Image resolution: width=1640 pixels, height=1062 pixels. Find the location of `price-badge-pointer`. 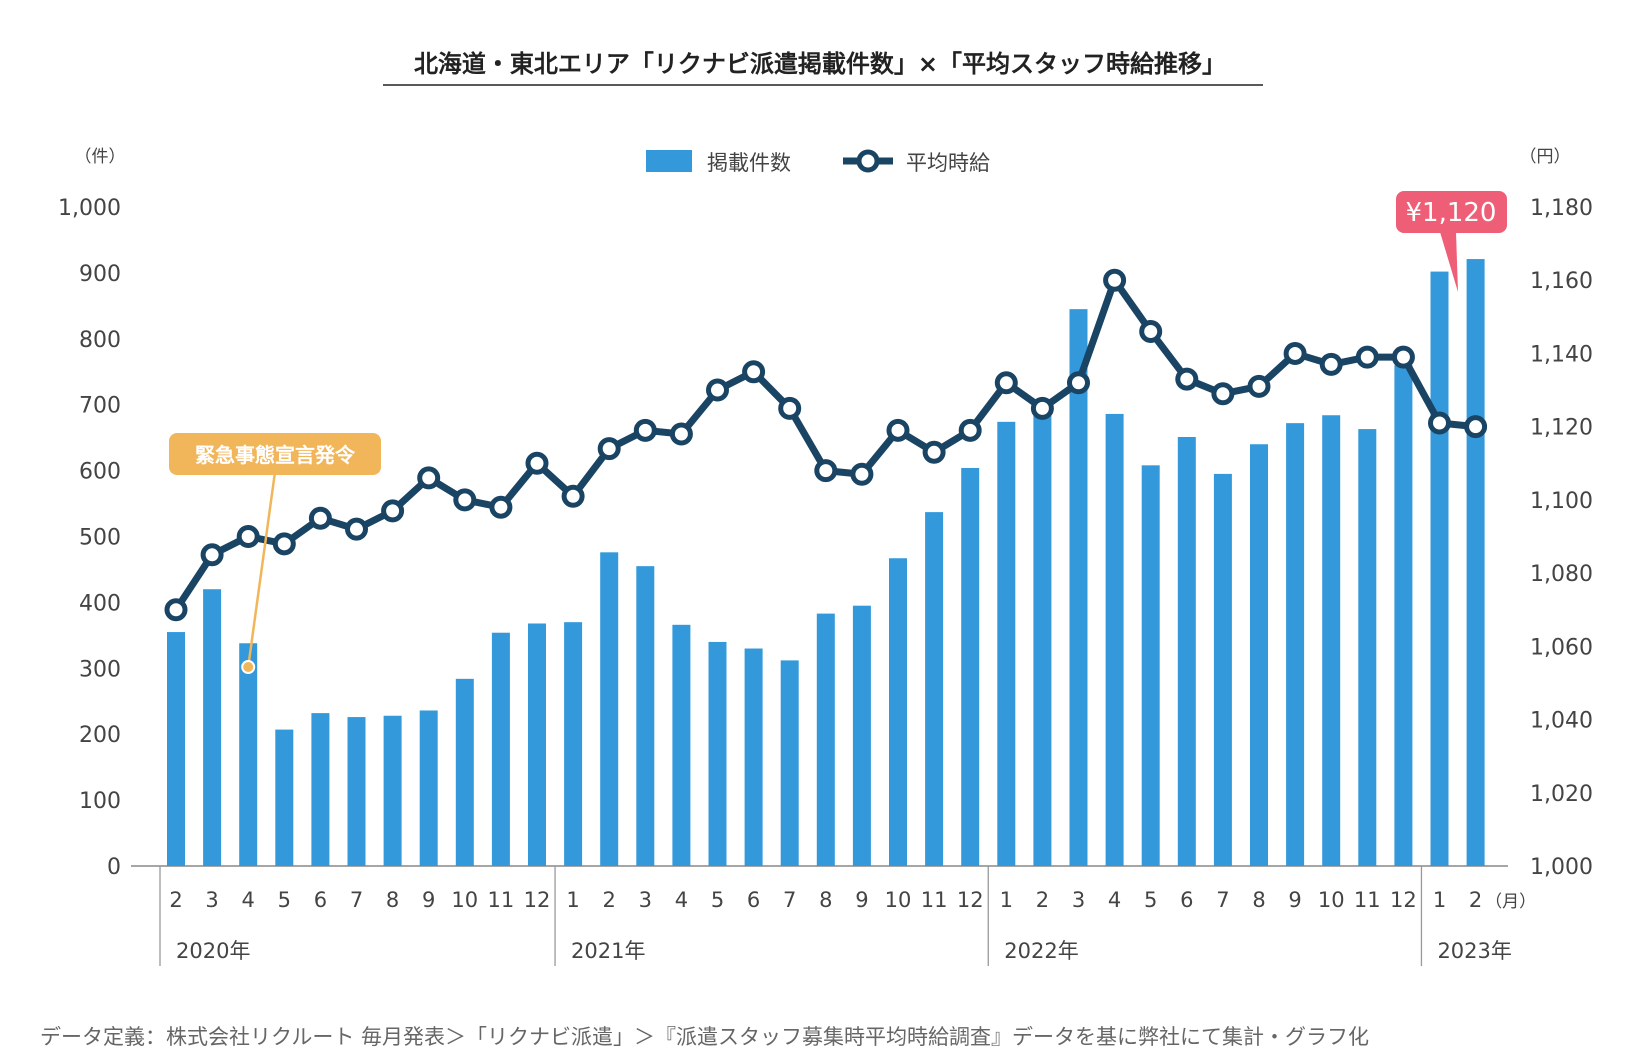

price-badge-pointer is located at coordinates (1449, 262).